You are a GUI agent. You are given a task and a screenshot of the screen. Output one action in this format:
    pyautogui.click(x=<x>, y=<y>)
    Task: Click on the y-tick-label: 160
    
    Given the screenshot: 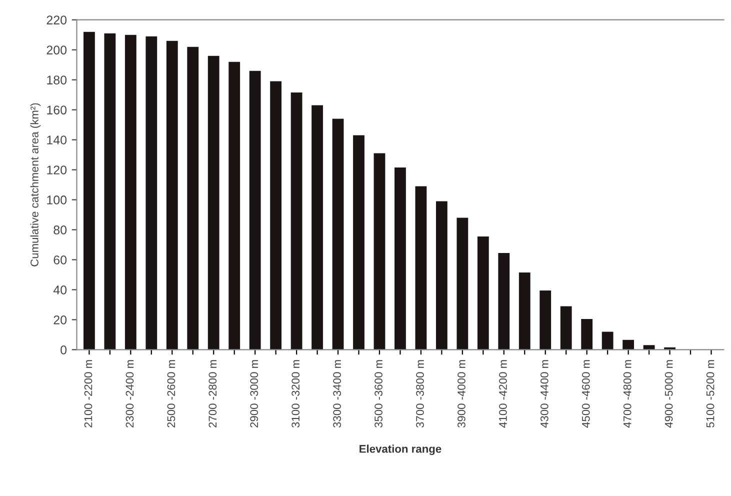 What is the action you would take?
    pyautogui.click(x=57, y=110)
    